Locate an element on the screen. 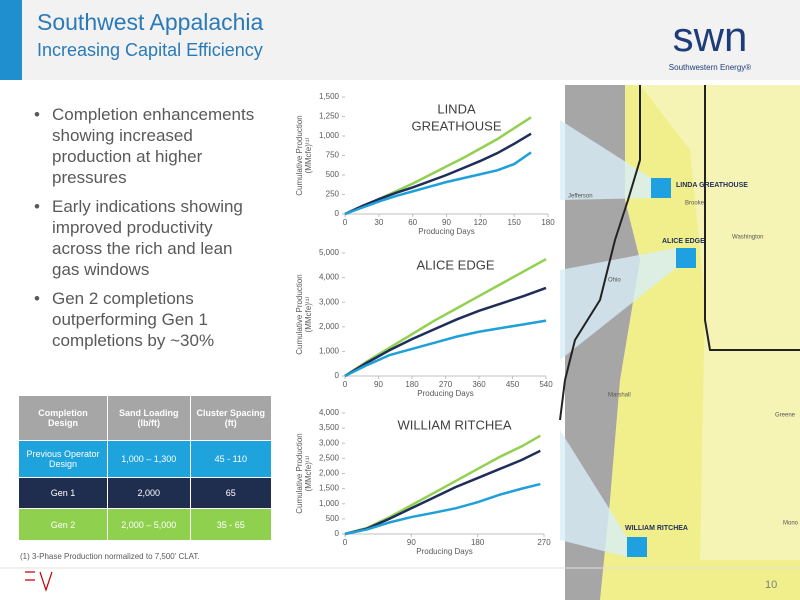  place-label: Greene is located at coordinates (785, 416).